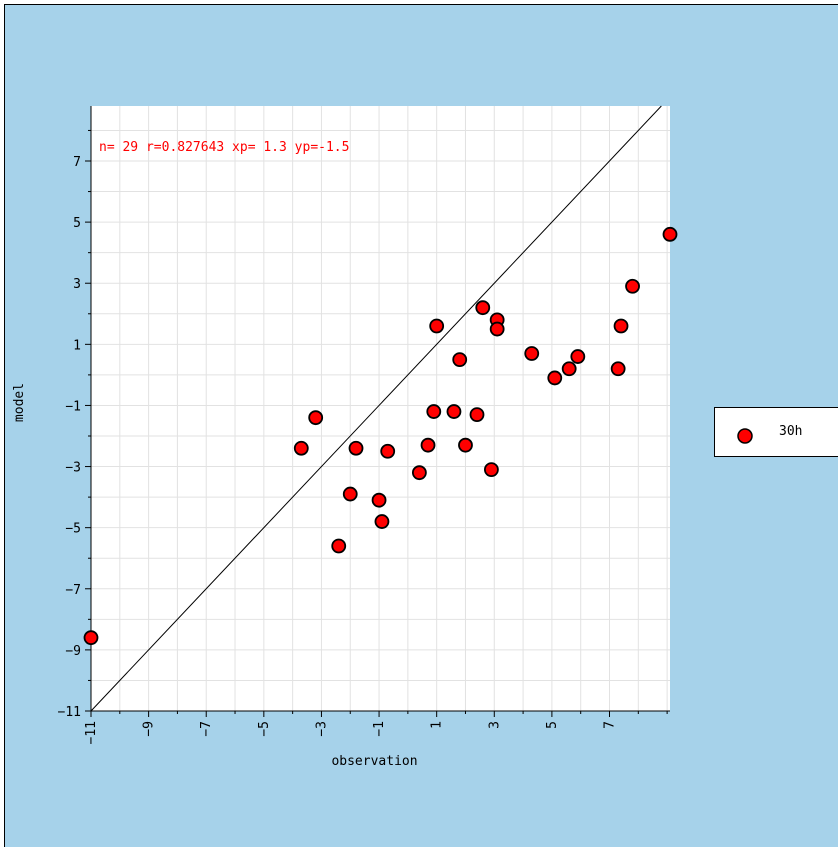  I want to click on x-tick-label: 7, so click(610, 725).